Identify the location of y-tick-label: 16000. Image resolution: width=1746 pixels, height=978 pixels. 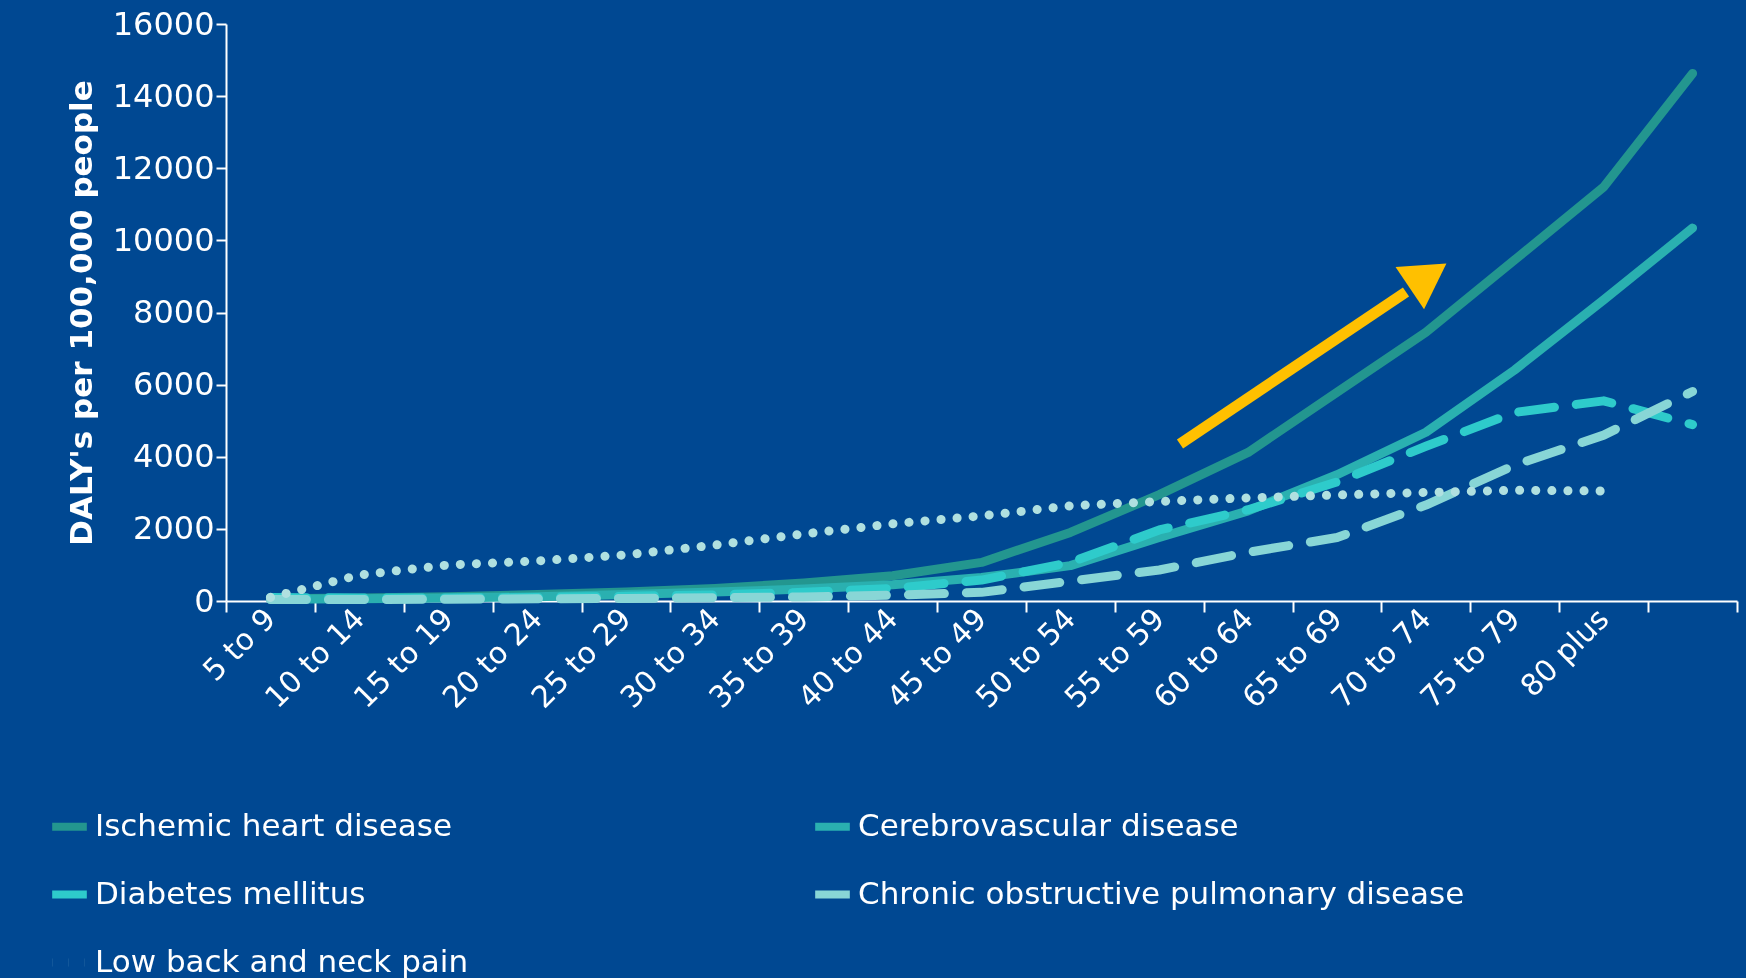
(163, 23).